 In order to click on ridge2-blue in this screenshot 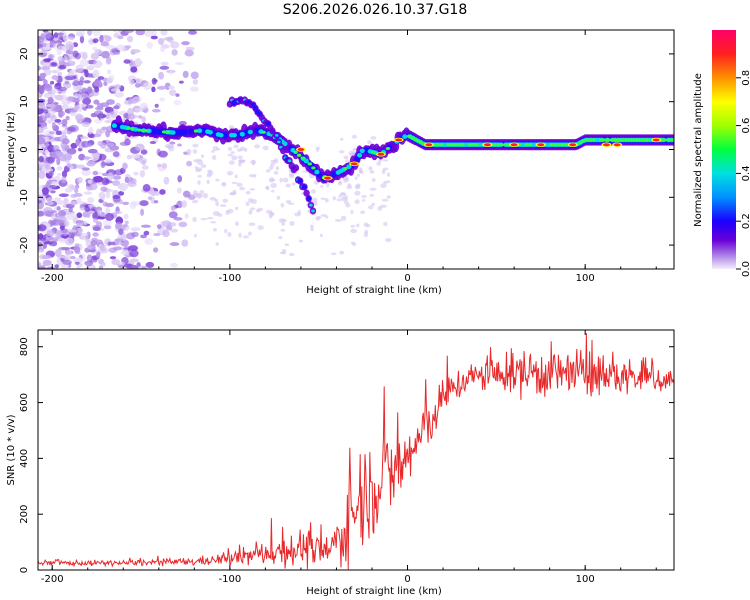, I will do `click(304, 187)`.